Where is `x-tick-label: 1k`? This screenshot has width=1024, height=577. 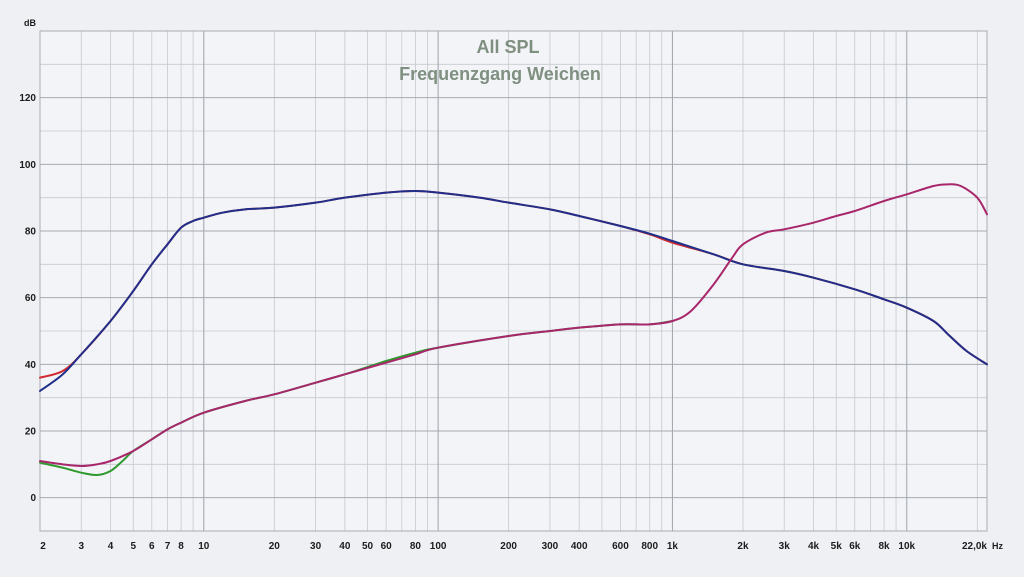 x-tick-label: 1k is located at coordinates (673, 546).